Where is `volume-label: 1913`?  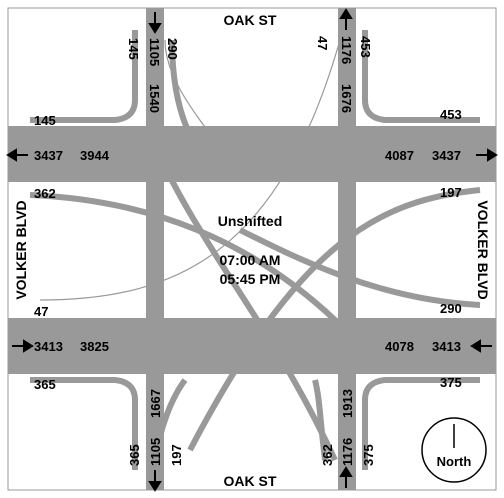
volume-label: 1913 is located at coordinates (347, 403).